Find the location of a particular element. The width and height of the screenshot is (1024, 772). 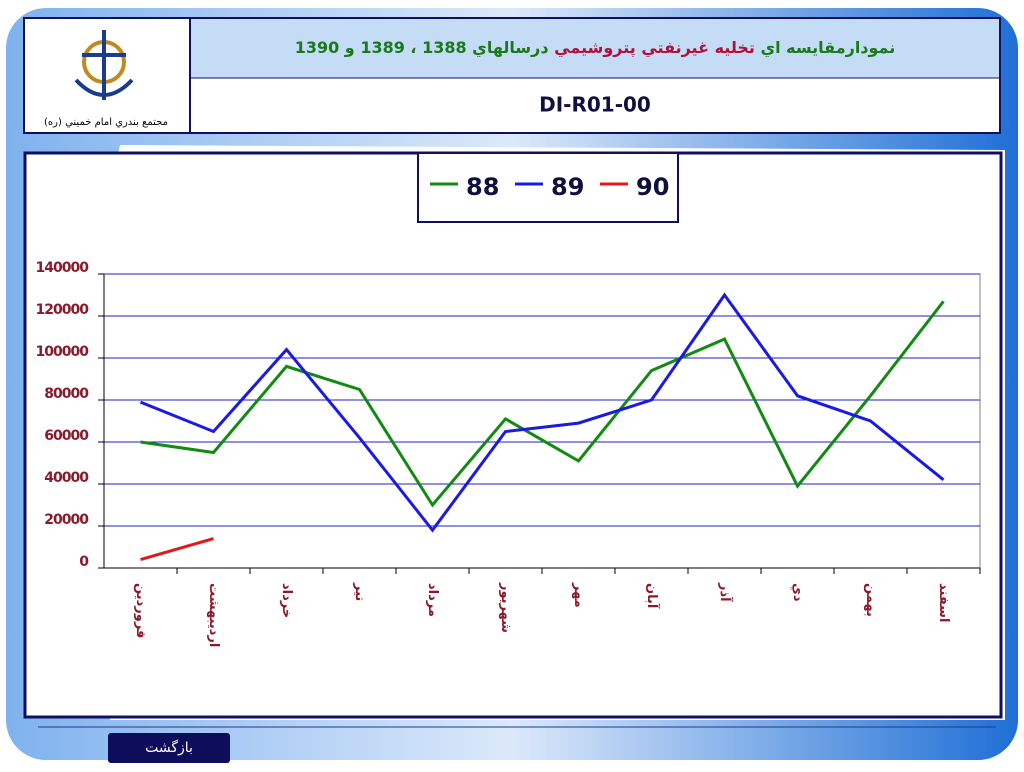

y-tick-label: 0 is located at coordinates (84, 562).